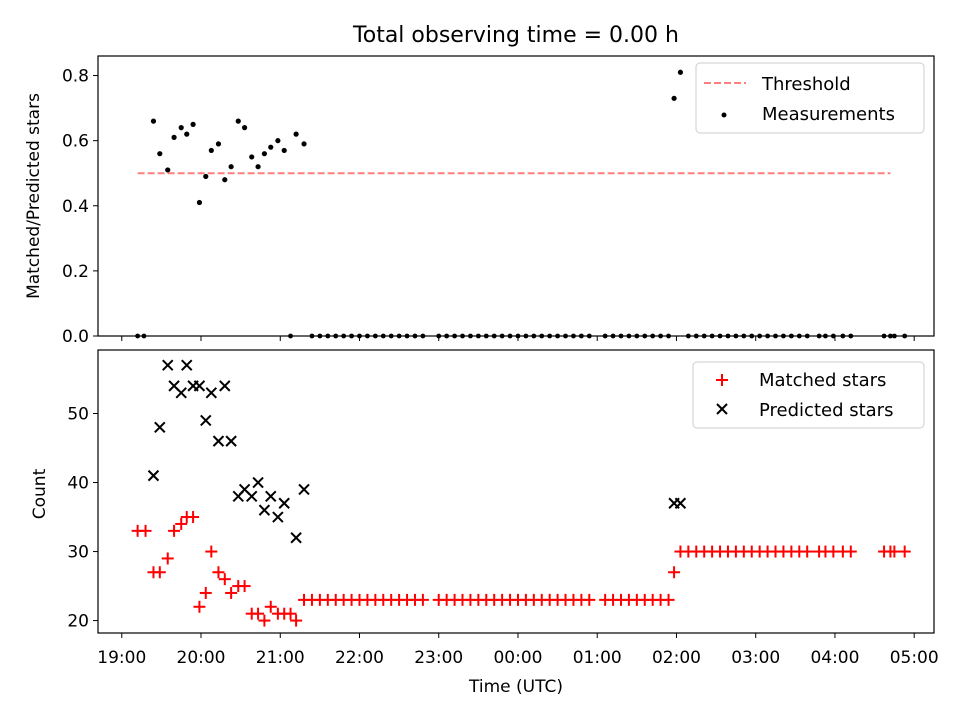 This screenshot has height=724, width=960. What do you see at coordinates (810, 98) in the screenshot?
I see `ratio-legend-box` at bounding box center [810, 98].